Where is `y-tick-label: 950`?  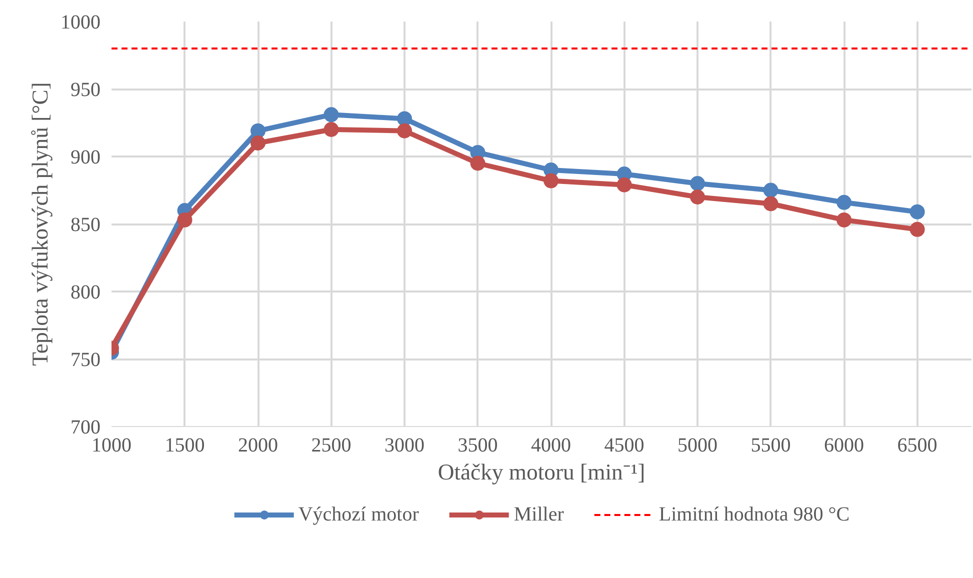
y-tick-label: 950 is located at coordinates (85, 90).